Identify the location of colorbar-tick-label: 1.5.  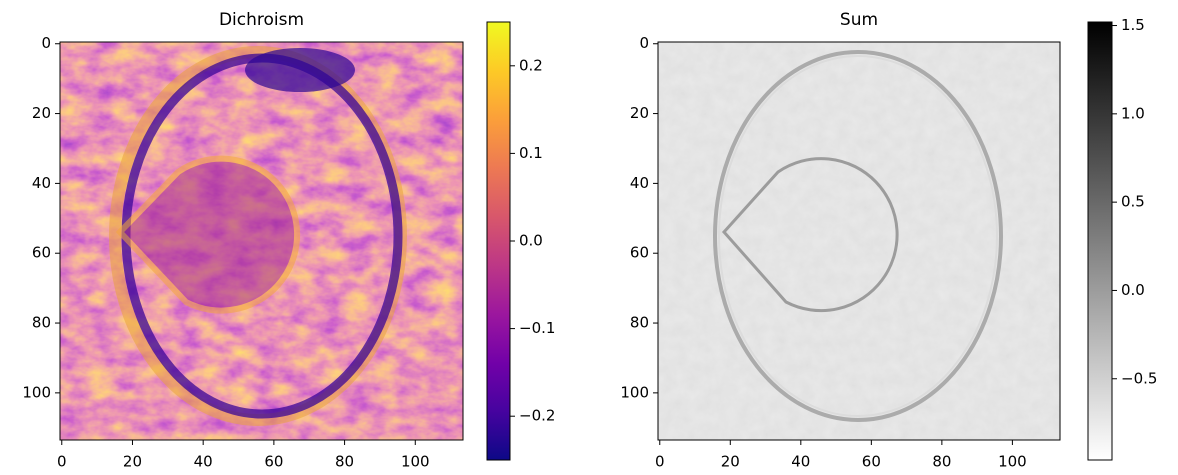
(1133, 25).